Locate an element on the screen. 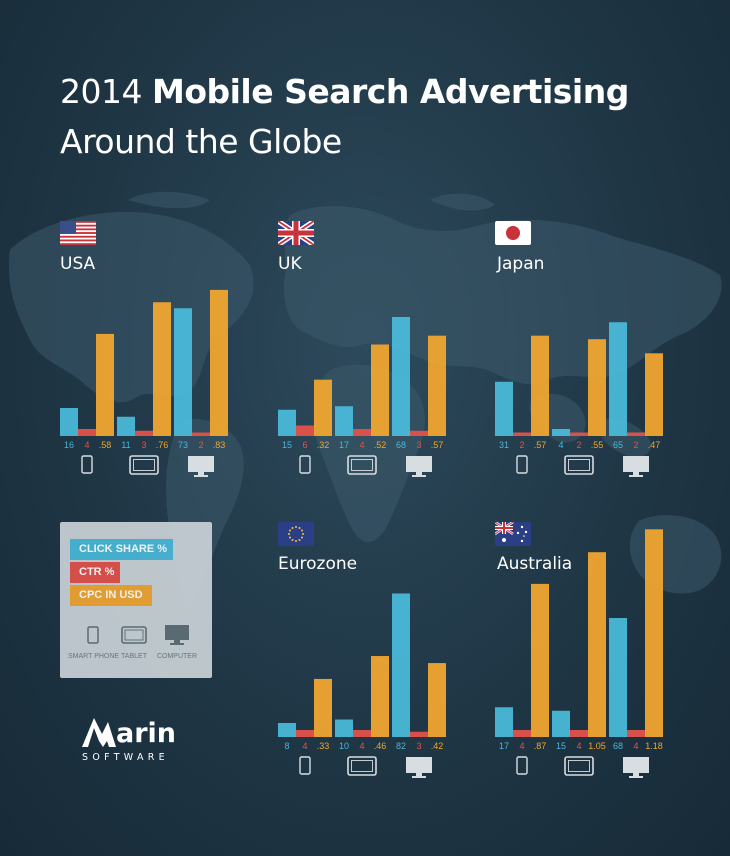 Image resolution: width=730 pixels, height=856 pixels. bar-usa-computer-click-share is located at coordinates (183, 372).